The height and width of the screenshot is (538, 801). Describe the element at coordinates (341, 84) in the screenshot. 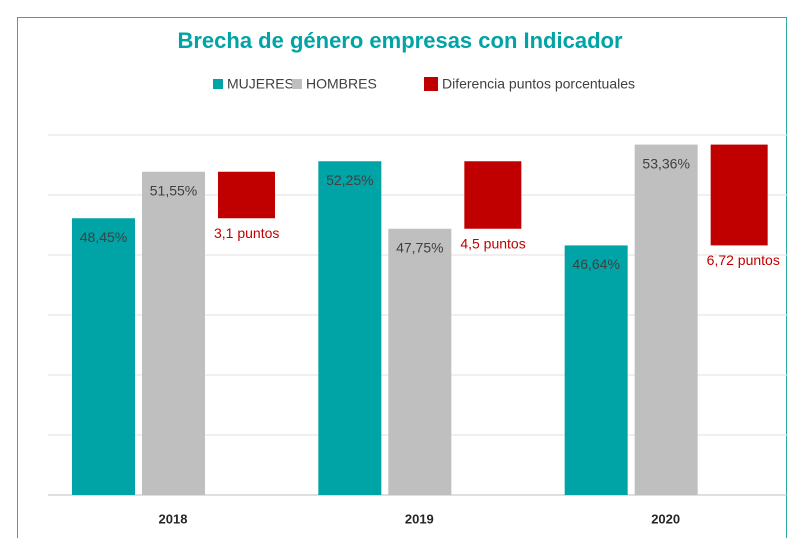

I see `legend-label: HOMBRES` at that location.